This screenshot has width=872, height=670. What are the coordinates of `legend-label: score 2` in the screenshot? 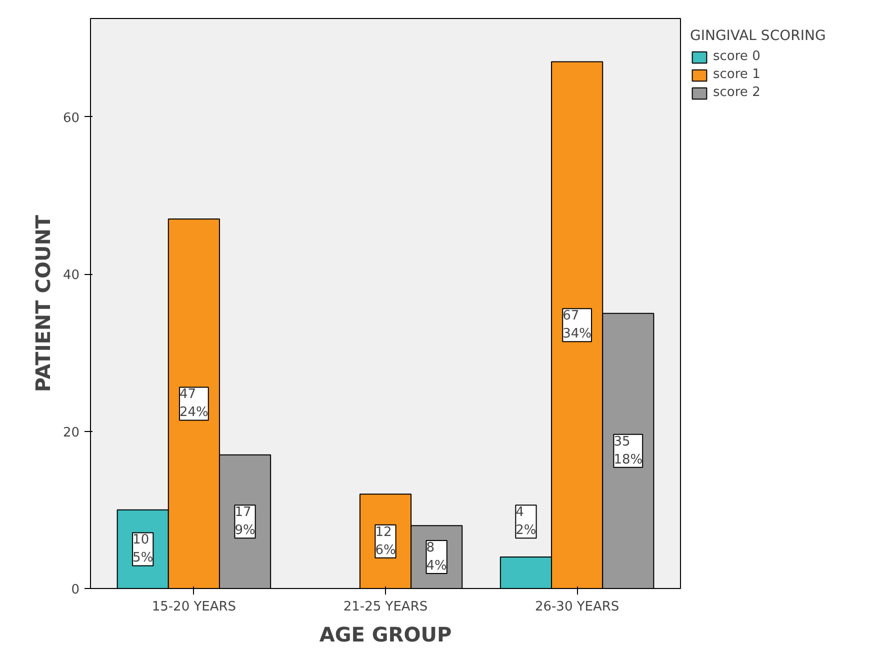 It's located at (736, 92).